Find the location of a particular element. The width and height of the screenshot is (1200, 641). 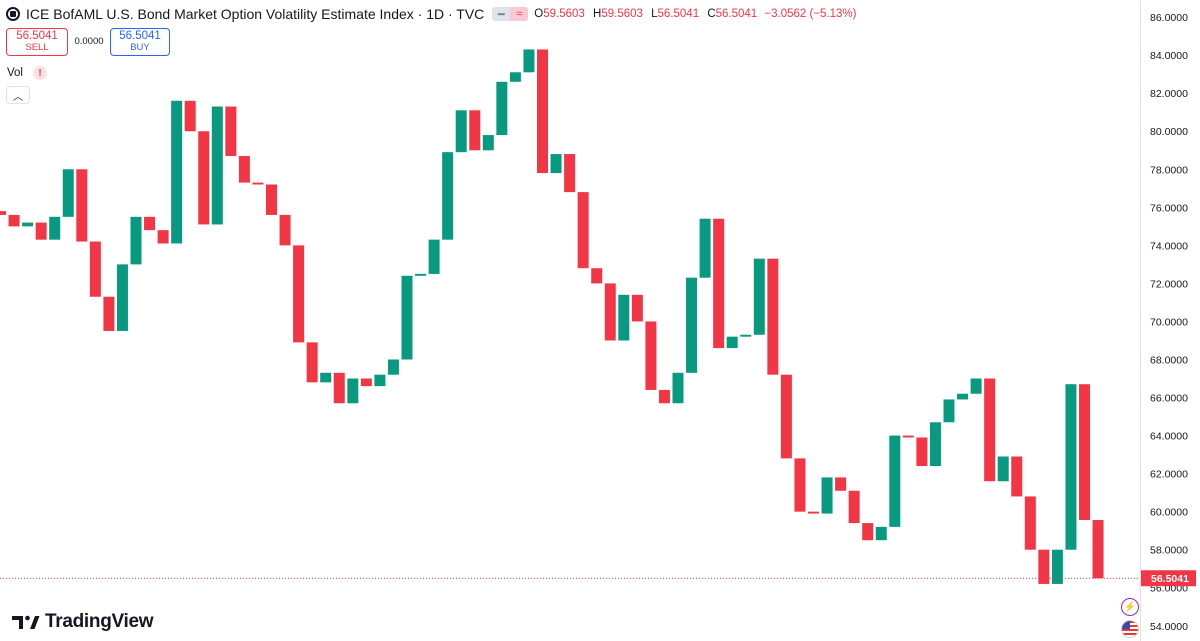

price-tick-label: 68.0000 is located at coordinates (1169, 360).